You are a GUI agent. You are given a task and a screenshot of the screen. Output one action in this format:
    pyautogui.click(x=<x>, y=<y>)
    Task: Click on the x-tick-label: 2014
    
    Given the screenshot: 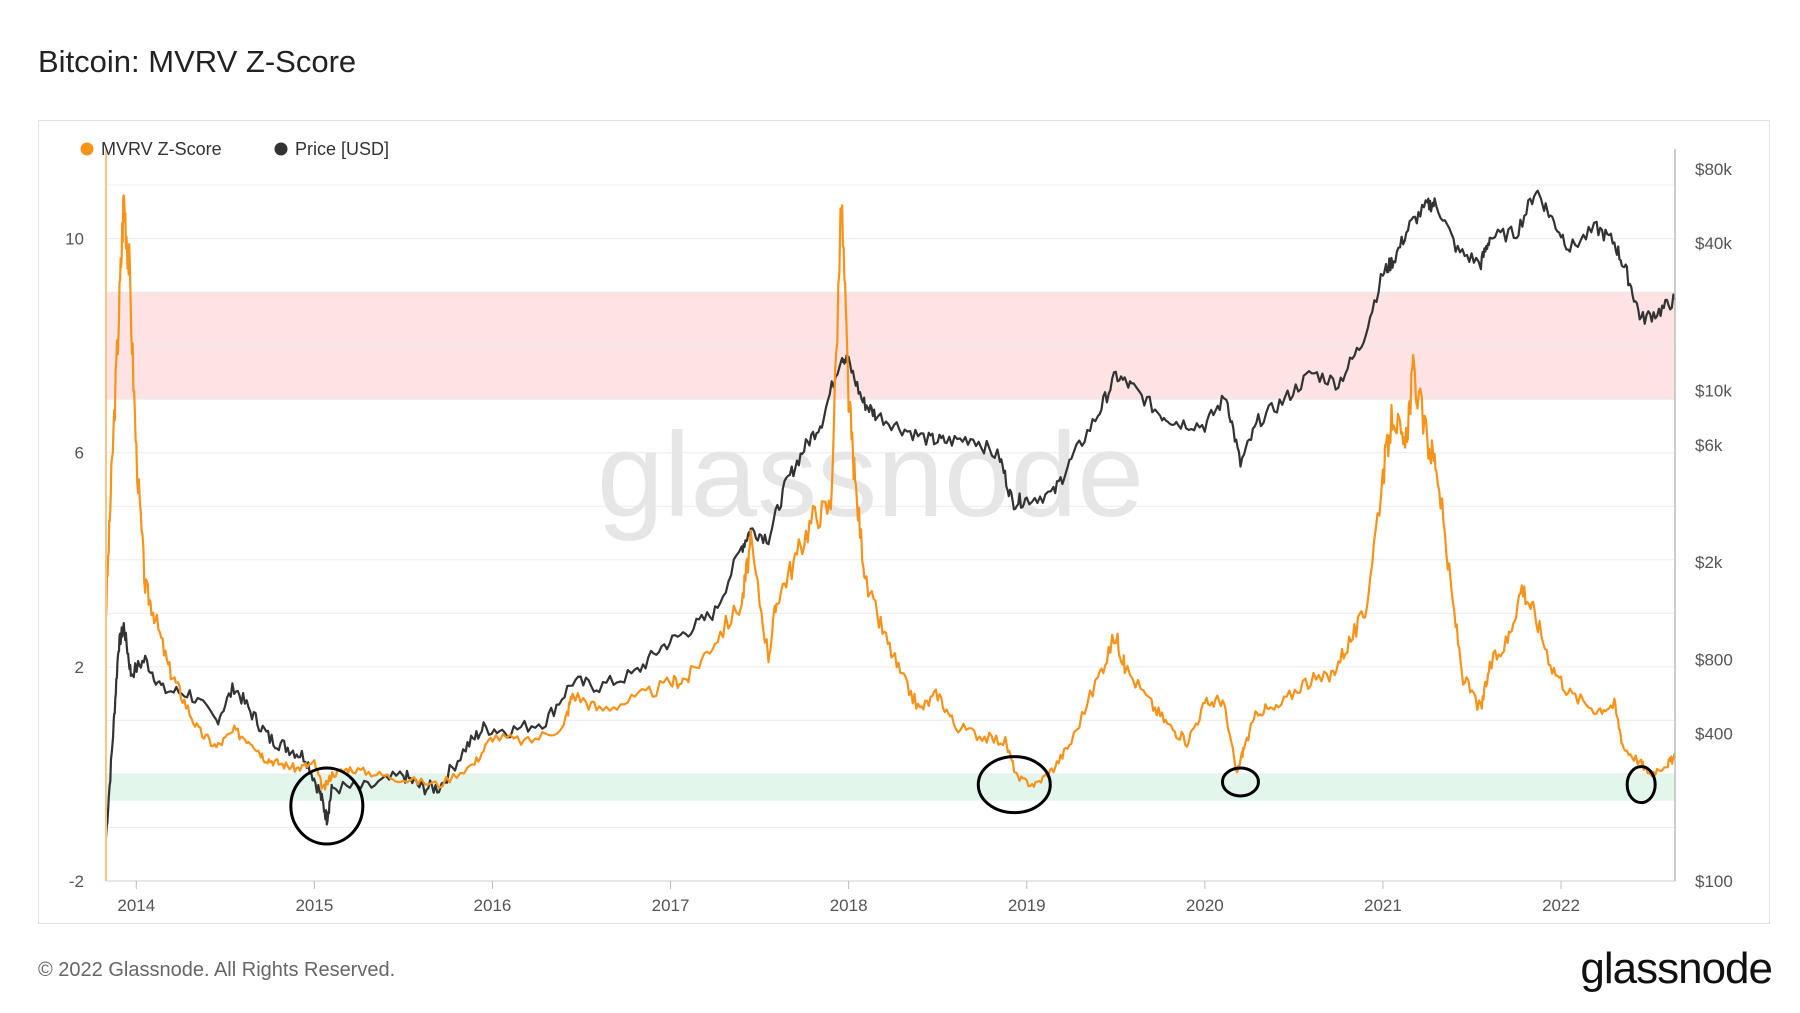 What is the action you would take?
    pyautogui.click(x=136, y=905)
    